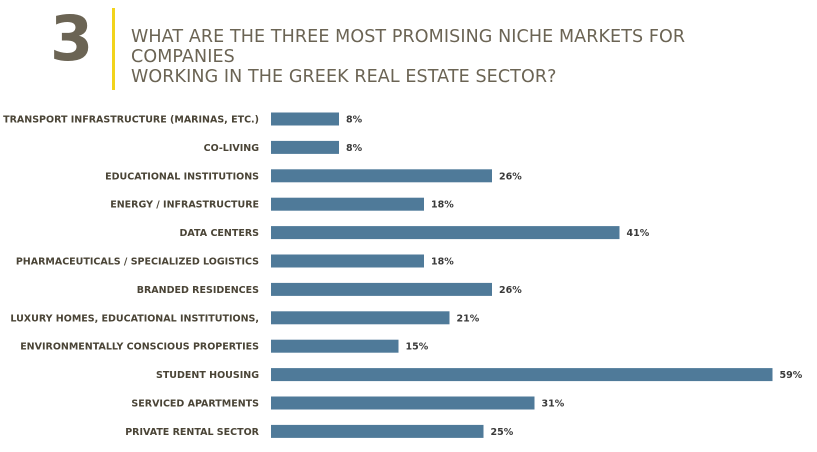 This screenshot has height=452, width=817. Describe the element at coordinates (502, 432) in the screenshot. I see `value-label: 25%` at that location.